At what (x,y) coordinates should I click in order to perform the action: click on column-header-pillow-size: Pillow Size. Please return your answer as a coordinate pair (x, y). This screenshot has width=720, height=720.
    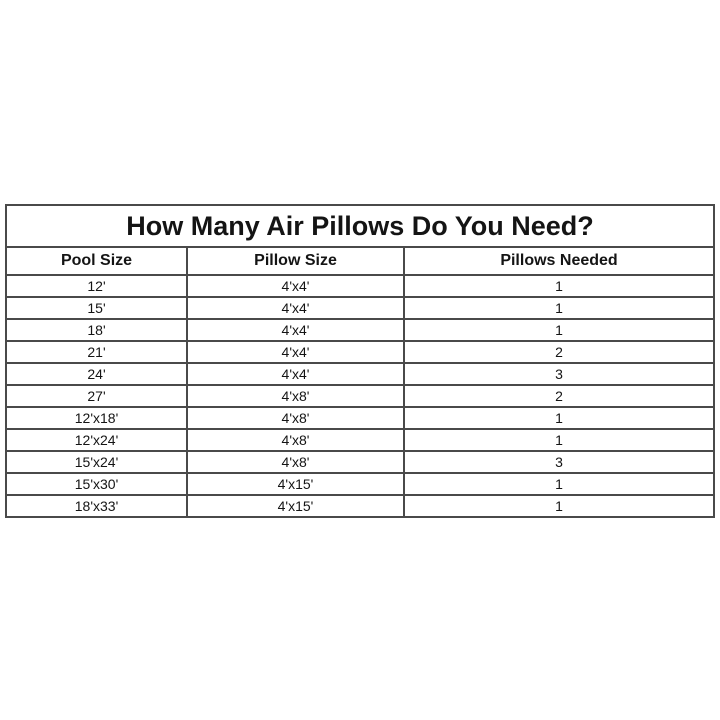
    Looking at the image, I should click on (295, 261).